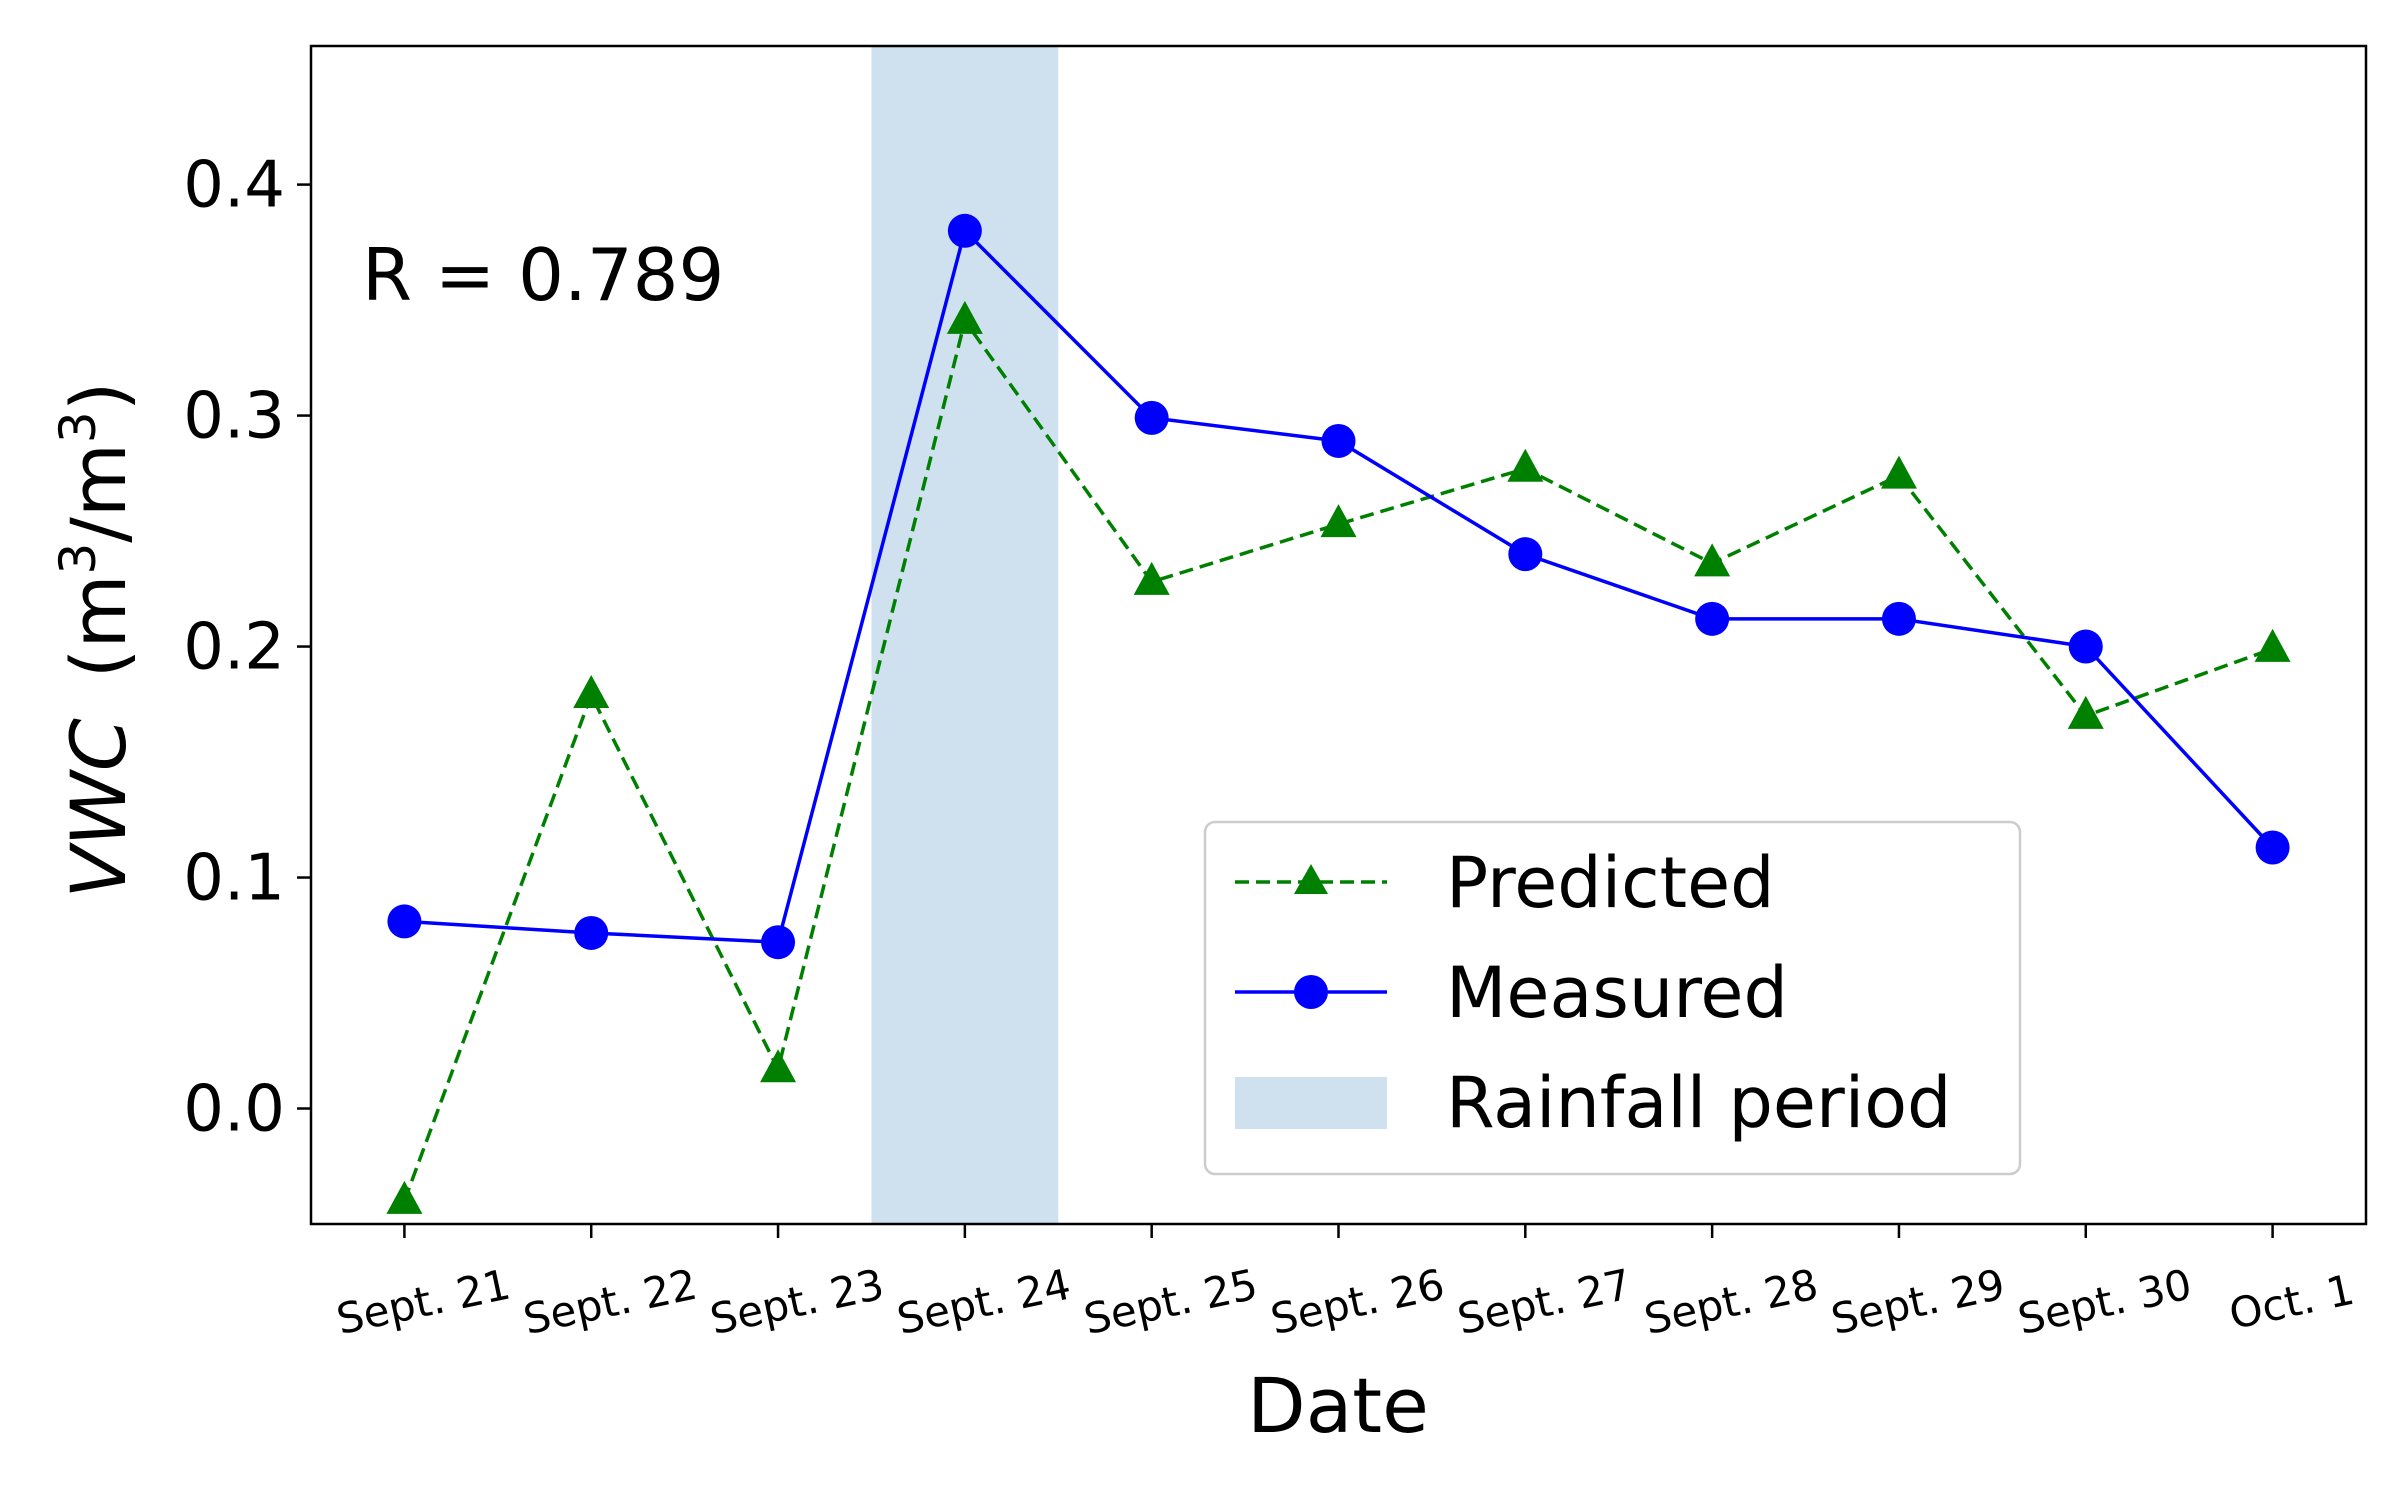 The image size is (2400, 1500). Describe the element at coordinates (234, 417) in the screenshot. I see `y-tick-label: 0.3` at that location.